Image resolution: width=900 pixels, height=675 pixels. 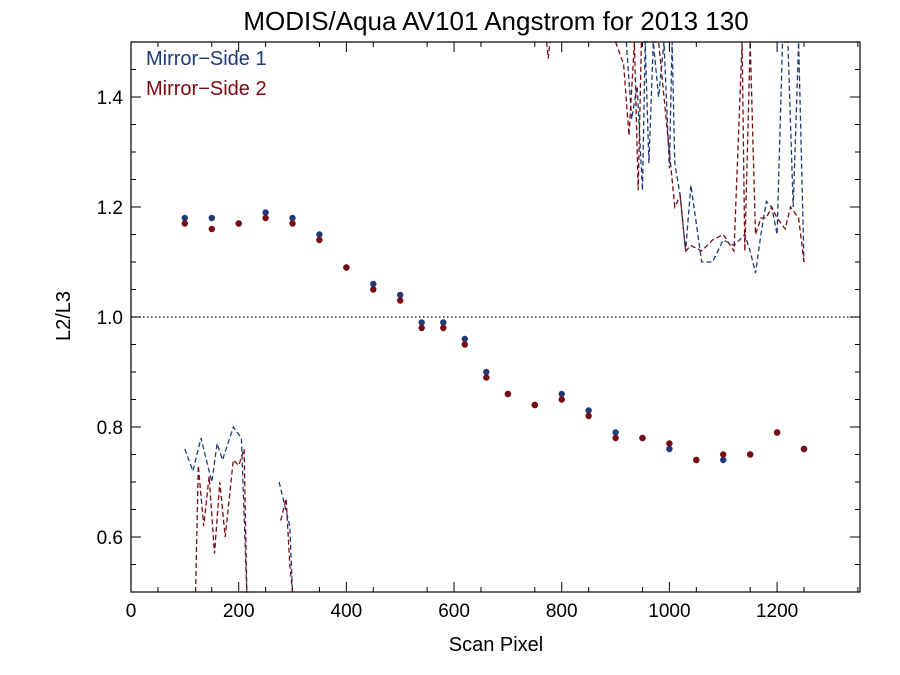 I want to click on y-tick-label: 0.8, so click(x=110, y=428).